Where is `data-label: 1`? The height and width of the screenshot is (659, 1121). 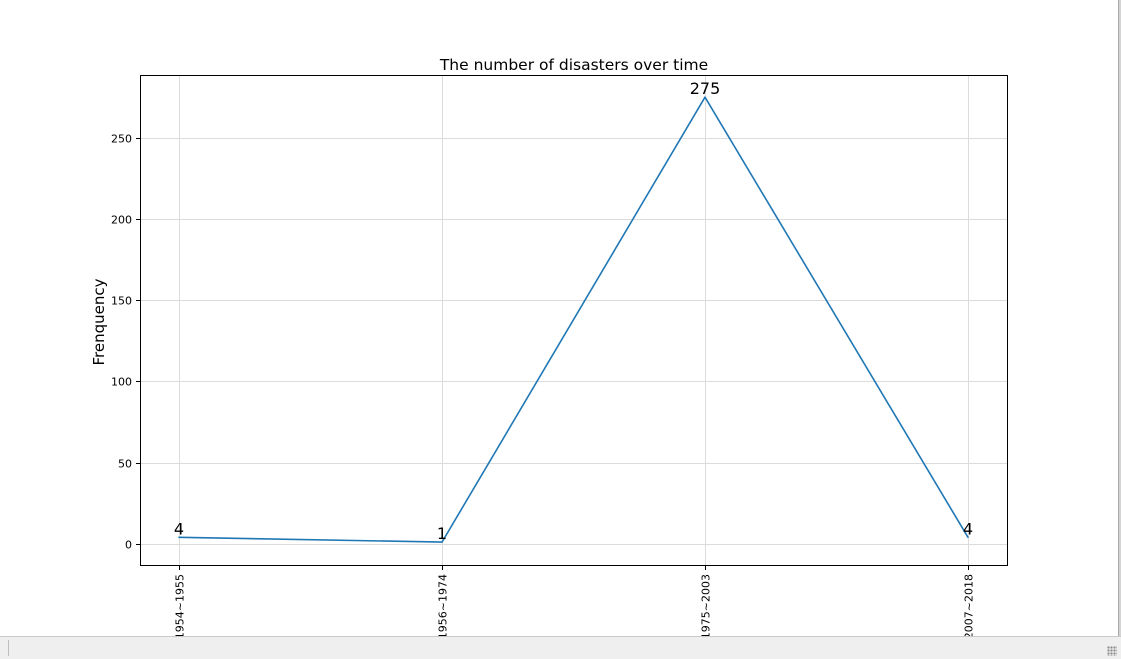
data-label: 1 is located at coordinates (442, 533).